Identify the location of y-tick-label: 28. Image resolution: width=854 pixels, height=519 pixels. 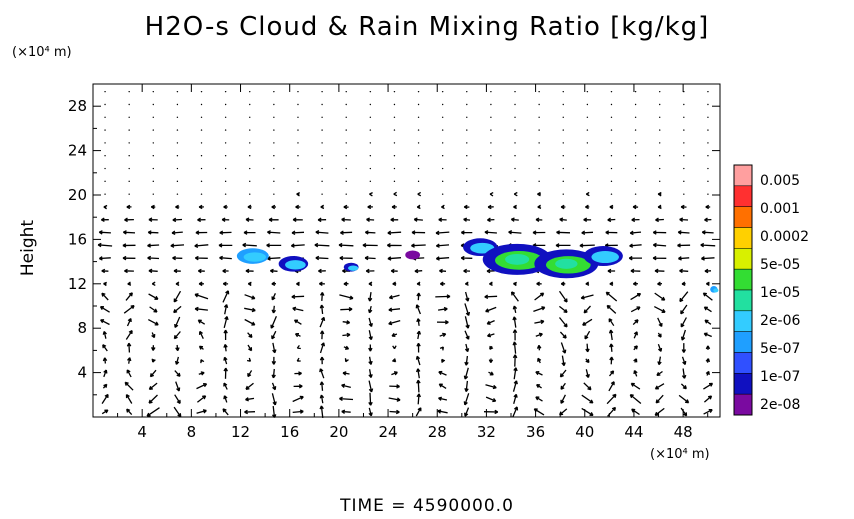
(77, 106).